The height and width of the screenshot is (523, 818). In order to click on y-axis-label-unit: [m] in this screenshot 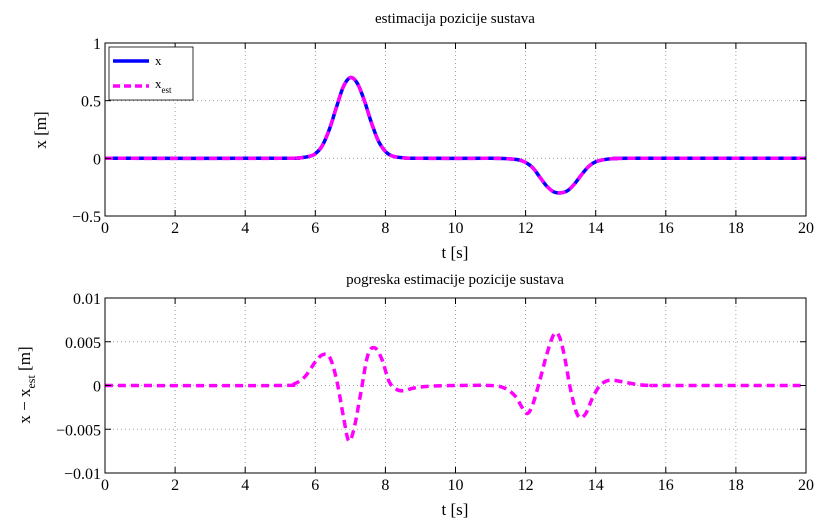, I will do `click(24, 360)`.